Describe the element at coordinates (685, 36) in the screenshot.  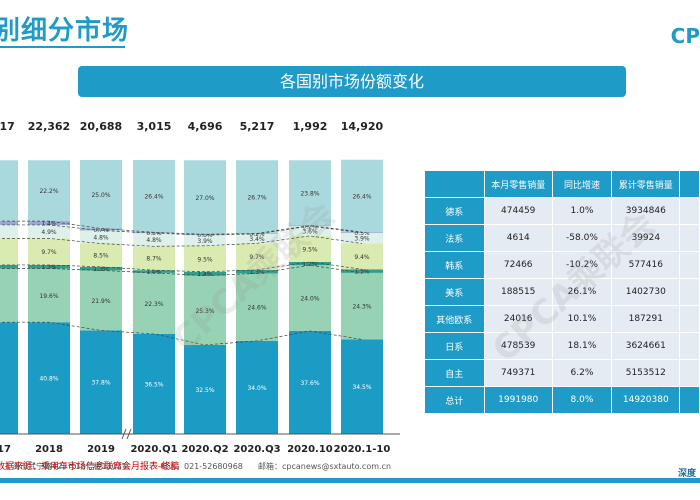
I see `cpca-logo: CP` at that location.